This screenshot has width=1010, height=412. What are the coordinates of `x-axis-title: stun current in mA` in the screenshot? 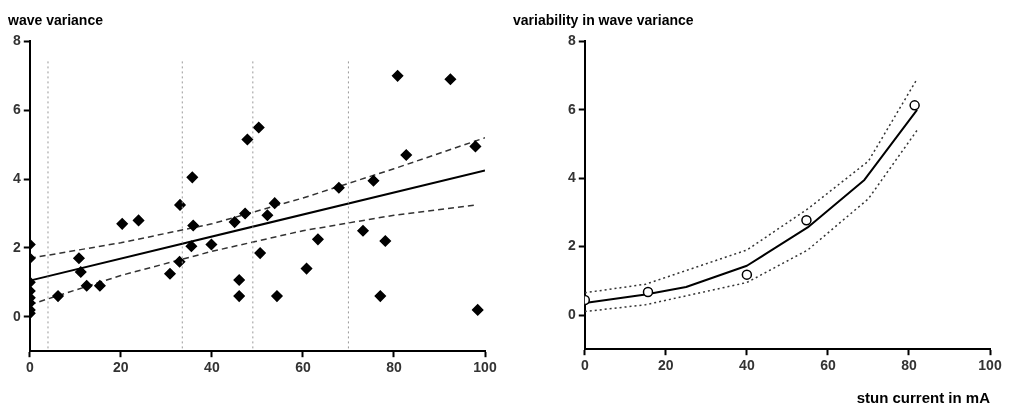 It's located at (923, 398).